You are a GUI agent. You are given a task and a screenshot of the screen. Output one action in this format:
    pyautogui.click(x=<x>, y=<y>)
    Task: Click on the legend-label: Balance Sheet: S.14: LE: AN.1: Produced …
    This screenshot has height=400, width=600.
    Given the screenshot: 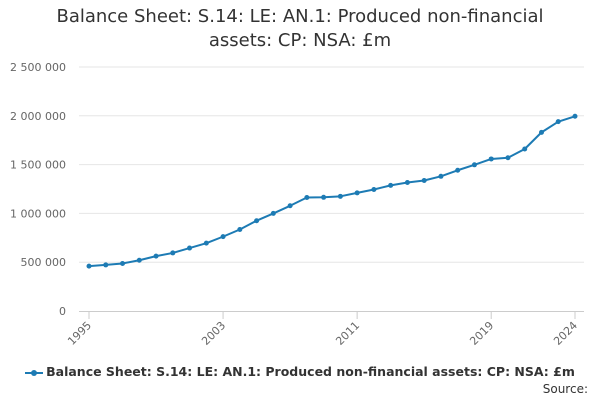 What is the action you would take?
    pyautogui.click(x=310, y=371)
    